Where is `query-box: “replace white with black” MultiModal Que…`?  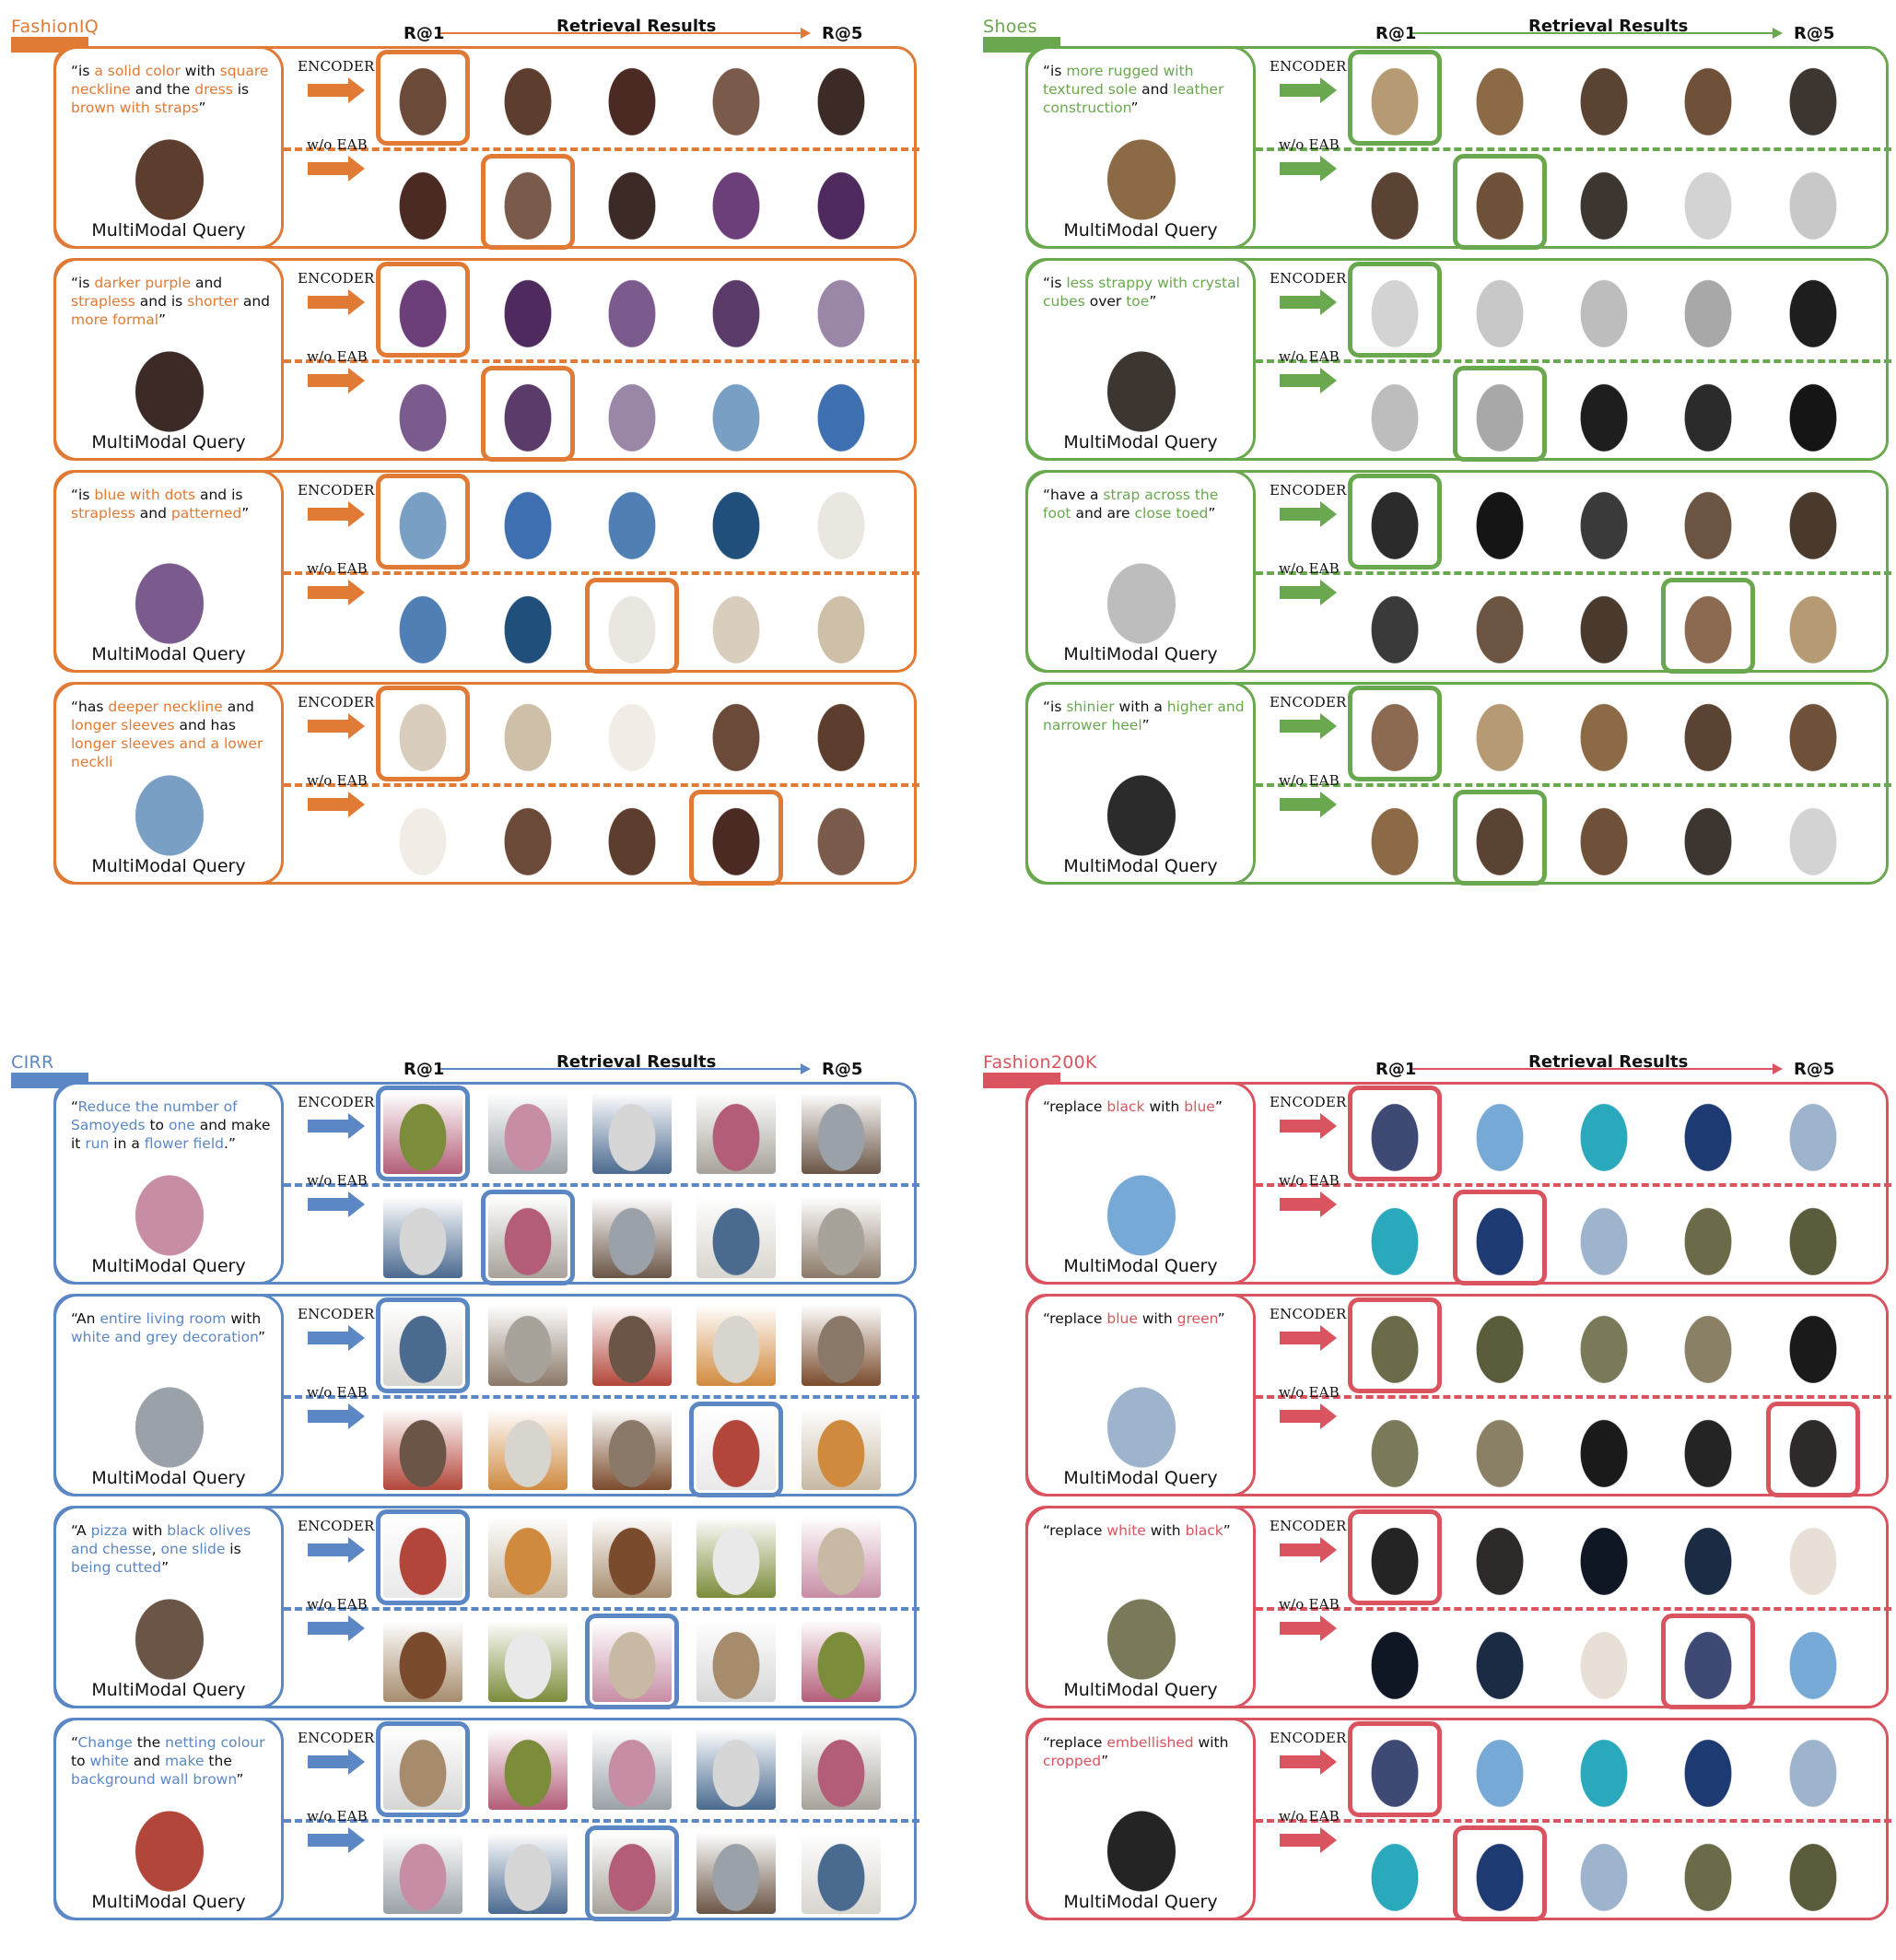
query-box: “replace white with black” MultiModal Que… is located at coordinates (1140, 1607).